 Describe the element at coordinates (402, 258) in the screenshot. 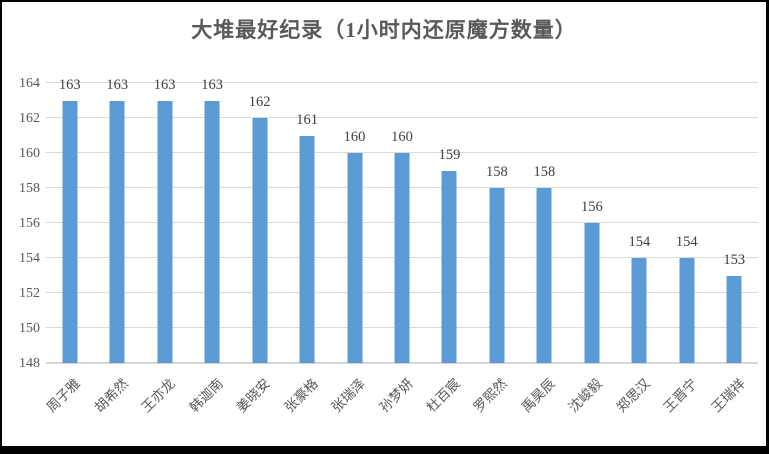

I see `bar-孙梦妍` at that location.